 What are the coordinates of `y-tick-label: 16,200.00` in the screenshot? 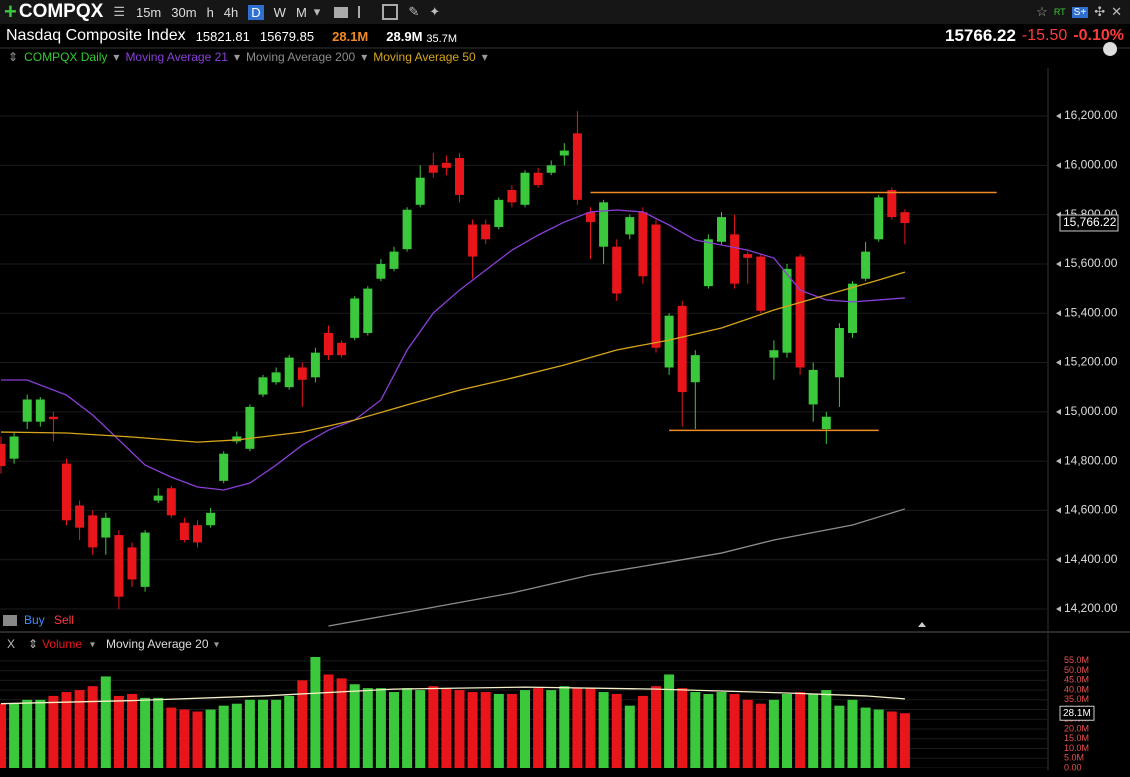 It's located at (1091, 115).